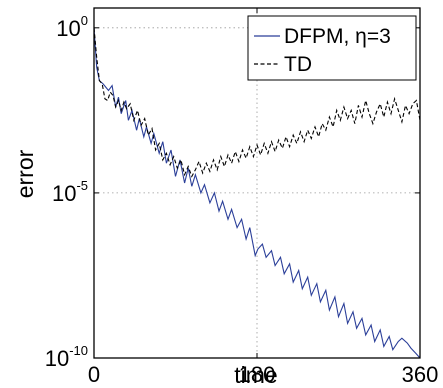  What do you see at coordinates (94, 374) in the screenshot?
I see `x-tick-label: 0` at bounding box center [94, 374].